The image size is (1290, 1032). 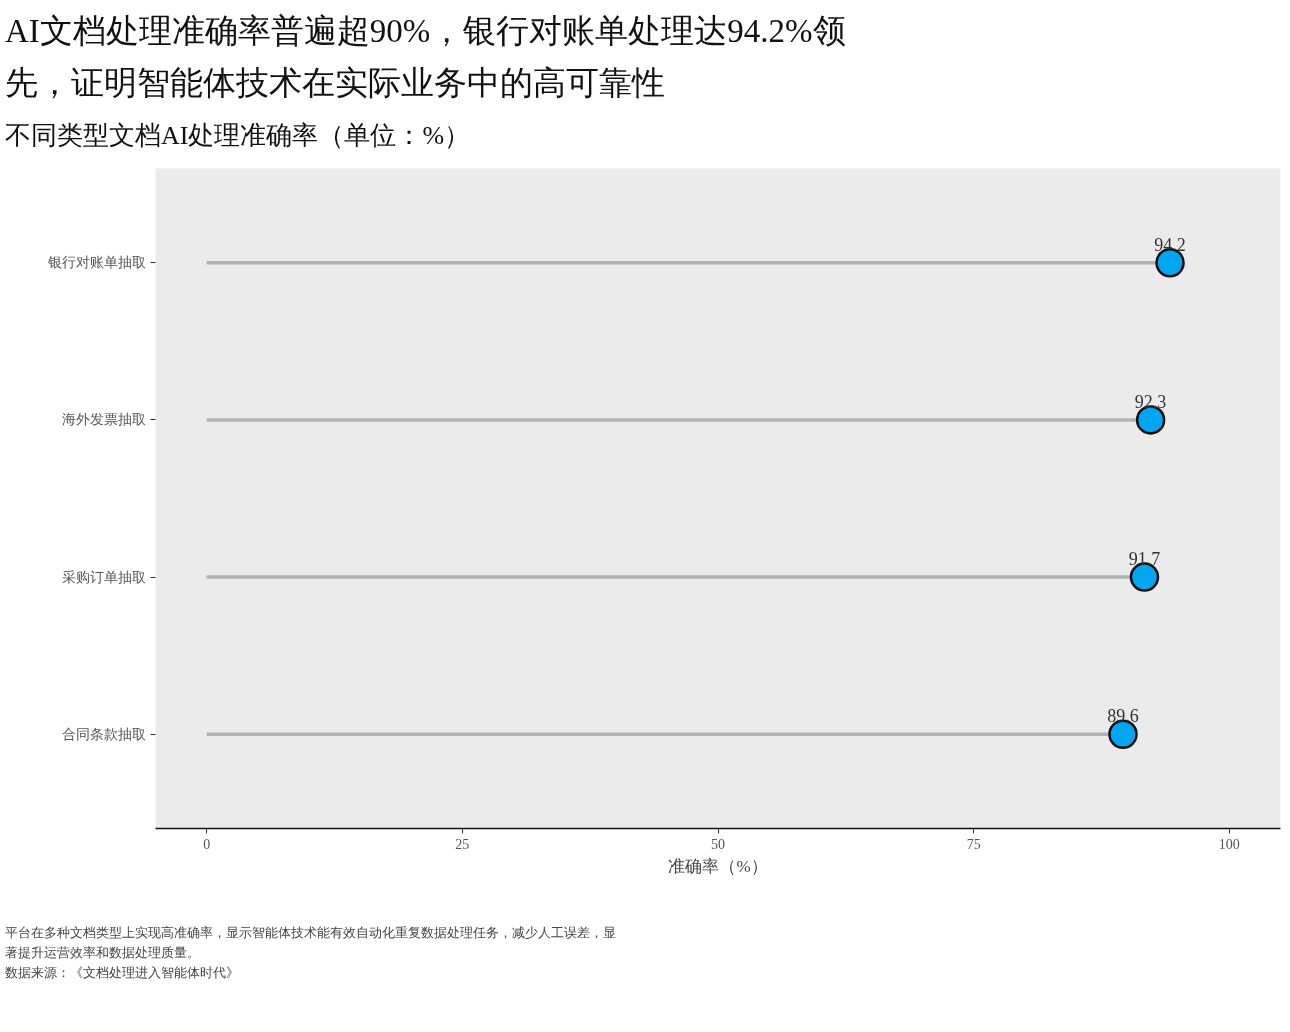 What do you see at coordinates (718, 844) in the screenshot?
I see `x-tick-label: 50` at bounding box center [718, 844].